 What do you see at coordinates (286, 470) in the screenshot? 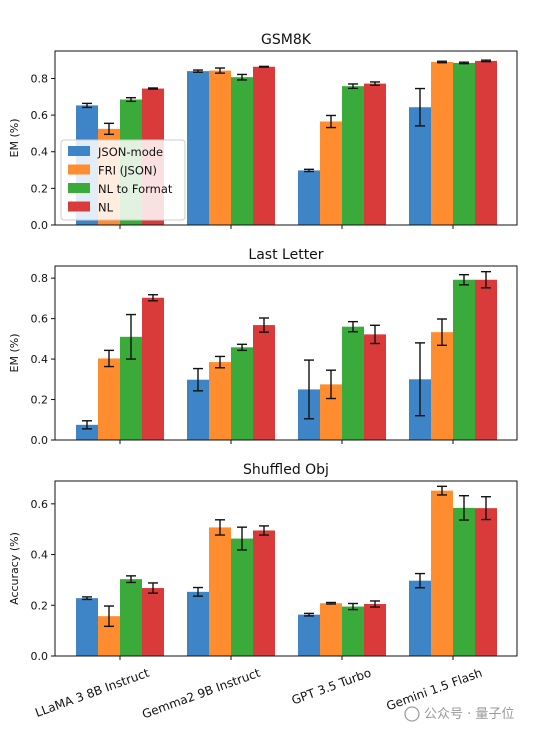
I see `chart-title: Shuffled Obj` at bounding box center [286, 470].